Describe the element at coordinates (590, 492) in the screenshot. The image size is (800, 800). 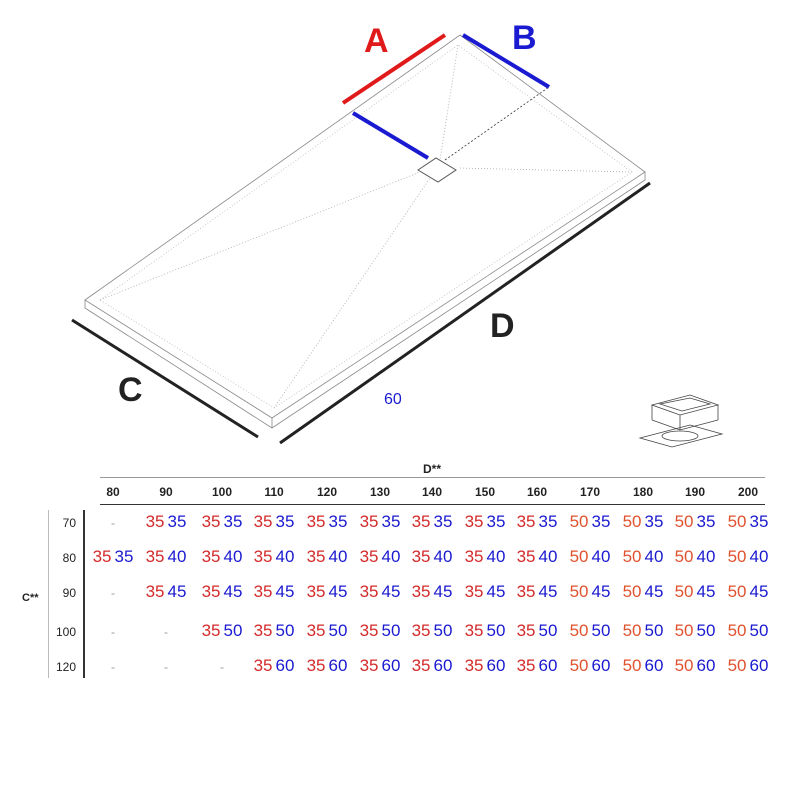
I see `column-header: 170` at that location.